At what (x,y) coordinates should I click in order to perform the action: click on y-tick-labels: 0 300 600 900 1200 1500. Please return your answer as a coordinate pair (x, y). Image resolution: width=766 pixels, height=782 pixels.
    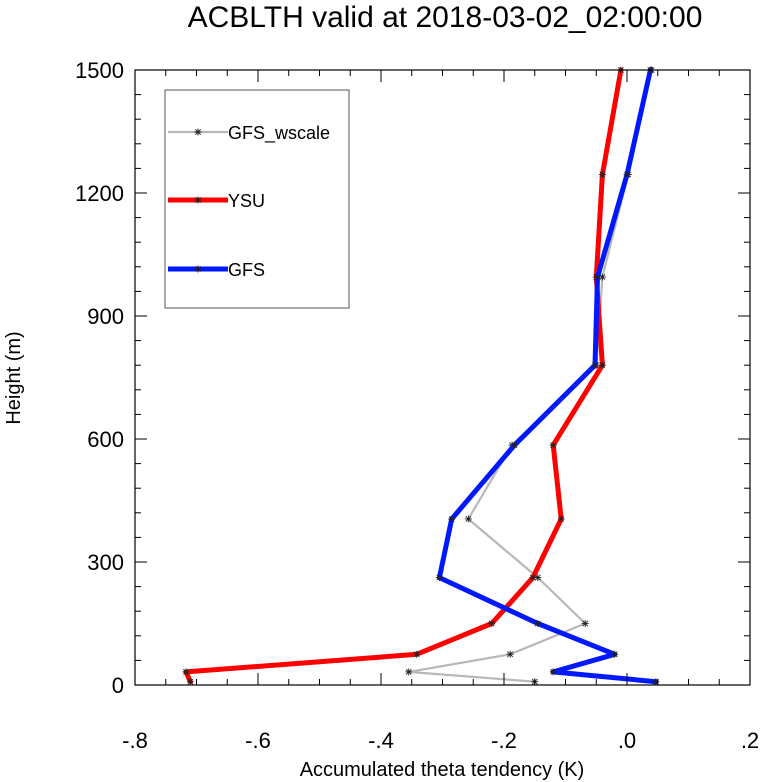
    Looking at the image, I should click on (99, 378).